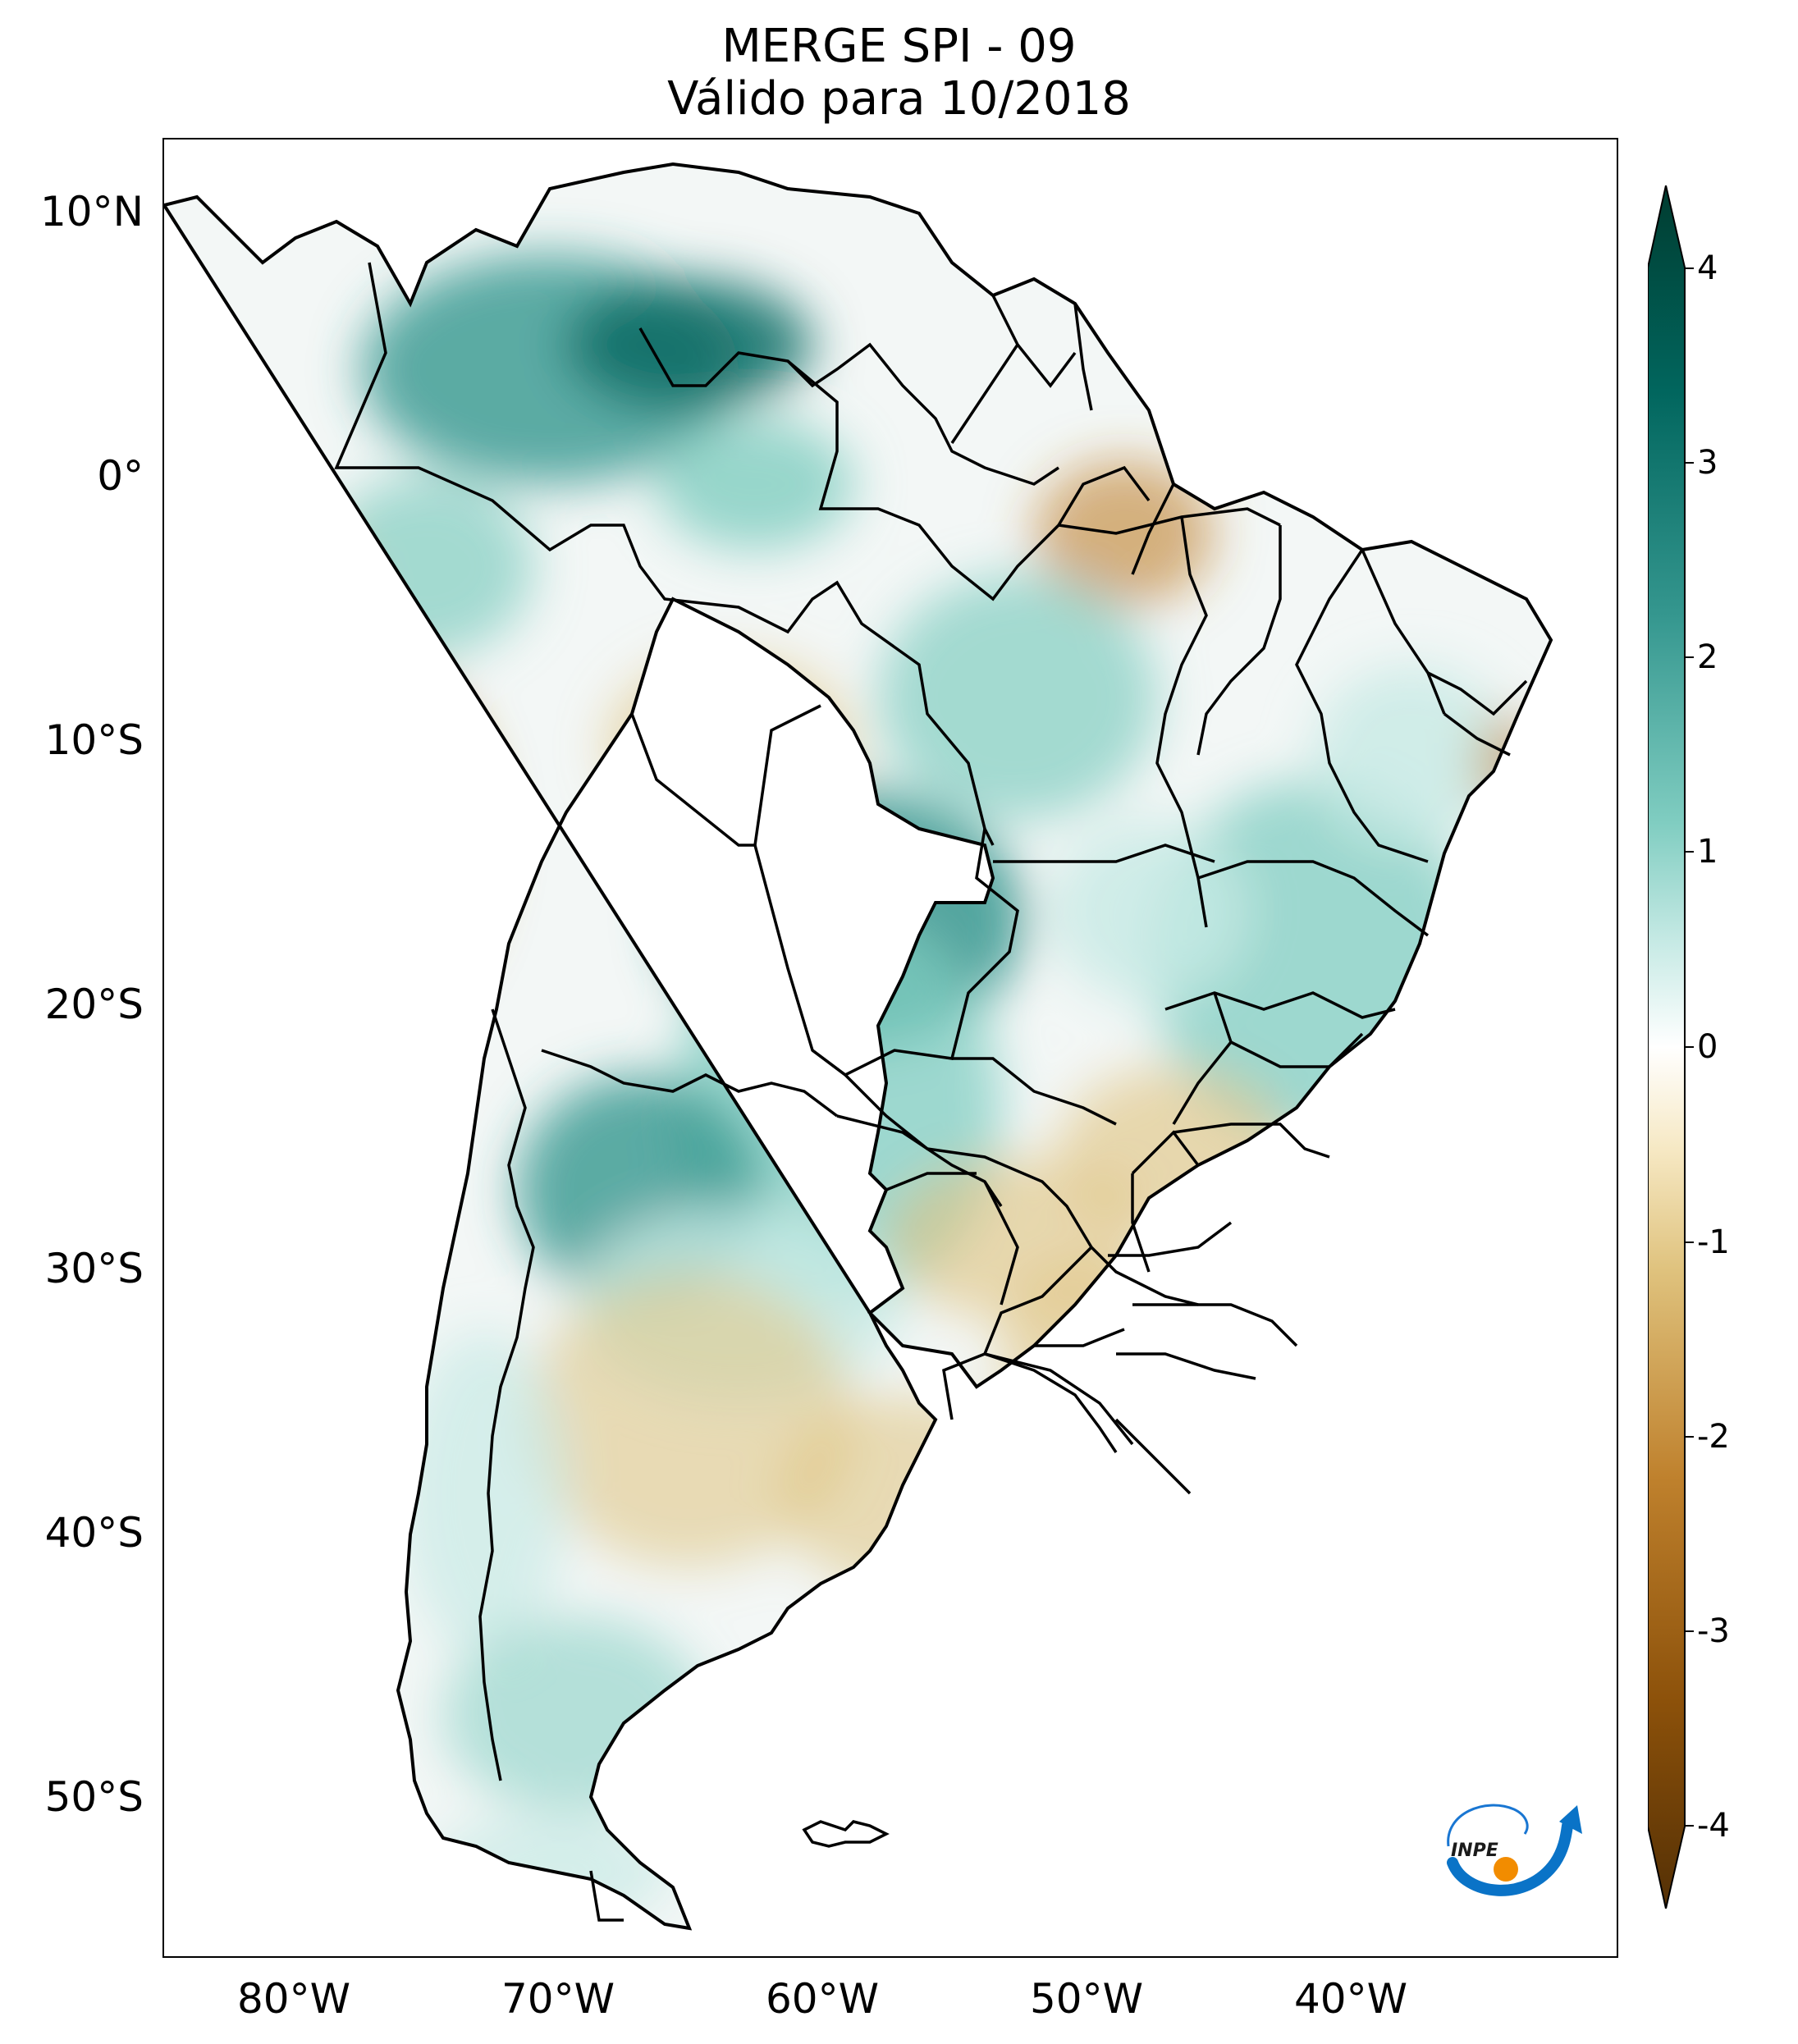 This screenshot has width=1798, height=2044. What do you see at coordinates (293, 1999) in the screenshot?
I see `lon-label-80w: 80°W` at bounding box center [293, 1999].